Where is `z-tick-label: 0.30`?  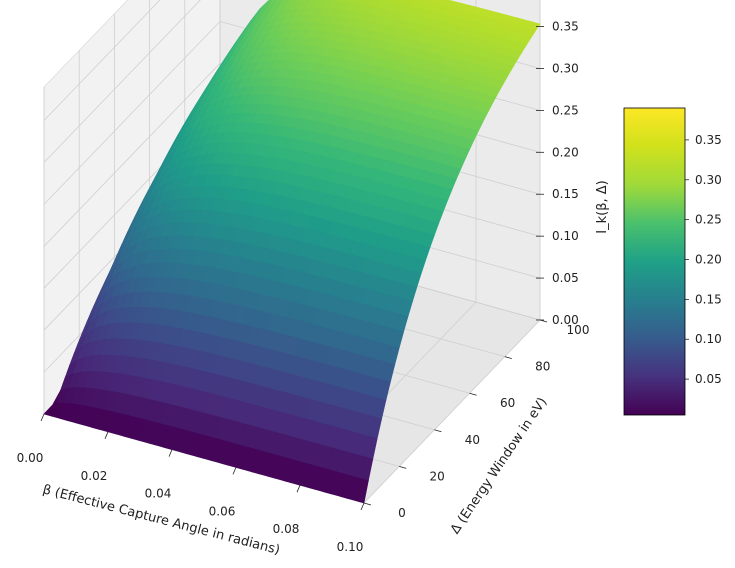
z-tick-label: 0.30 is located at coordinates (565, 68).